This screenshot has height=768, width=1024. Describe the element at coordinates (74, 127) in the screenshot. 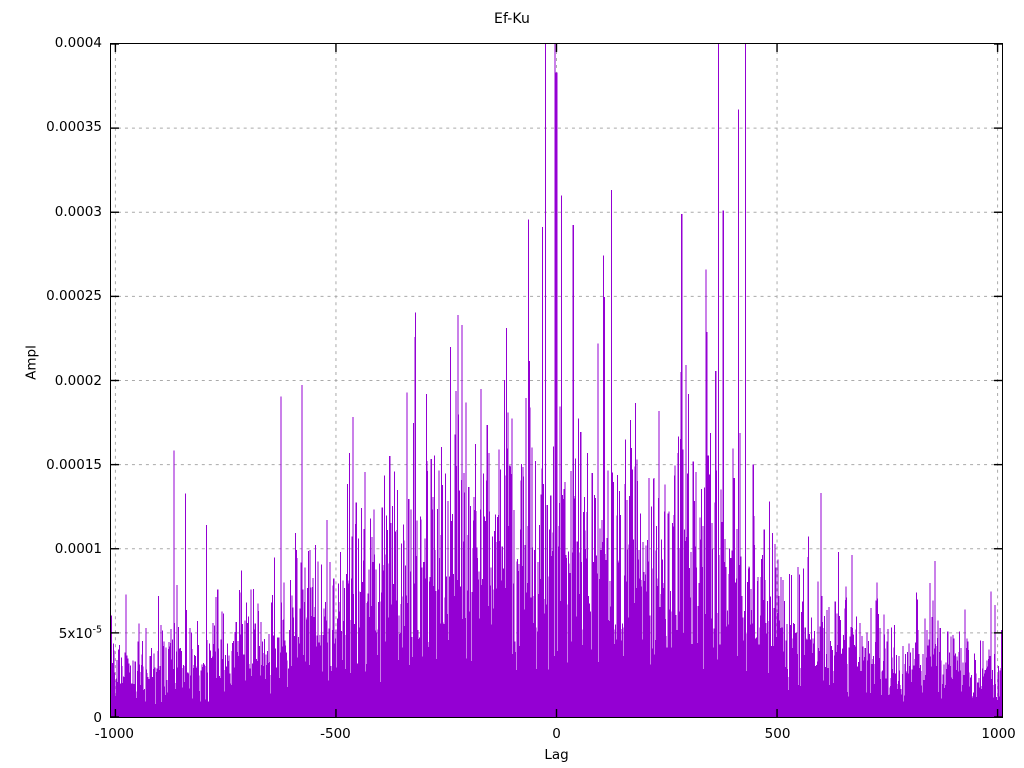

I see `y-axis-tick-label: 0.00035` at that location.